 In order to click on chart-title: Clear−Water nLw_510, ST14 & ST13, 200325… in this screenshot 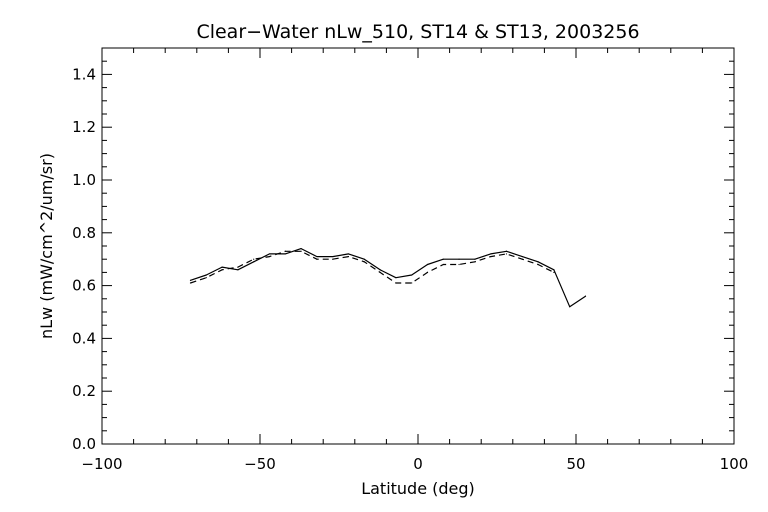, I will do `click(417, 32)`.